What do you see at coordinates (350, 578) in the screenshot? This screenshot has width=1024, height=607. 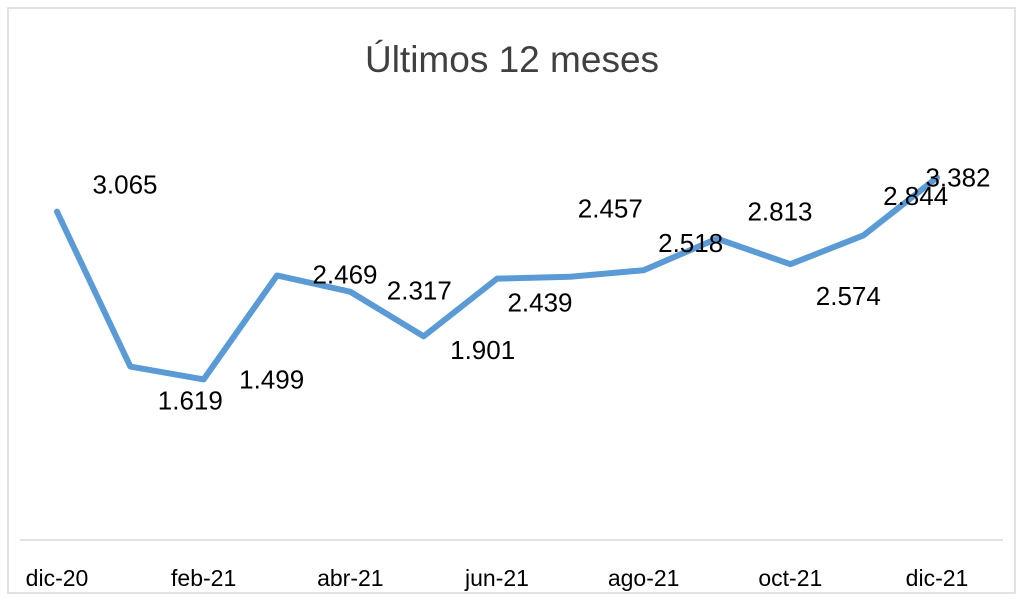 I see `x-tick-label: abr-21` at bounding box center [350, 578].